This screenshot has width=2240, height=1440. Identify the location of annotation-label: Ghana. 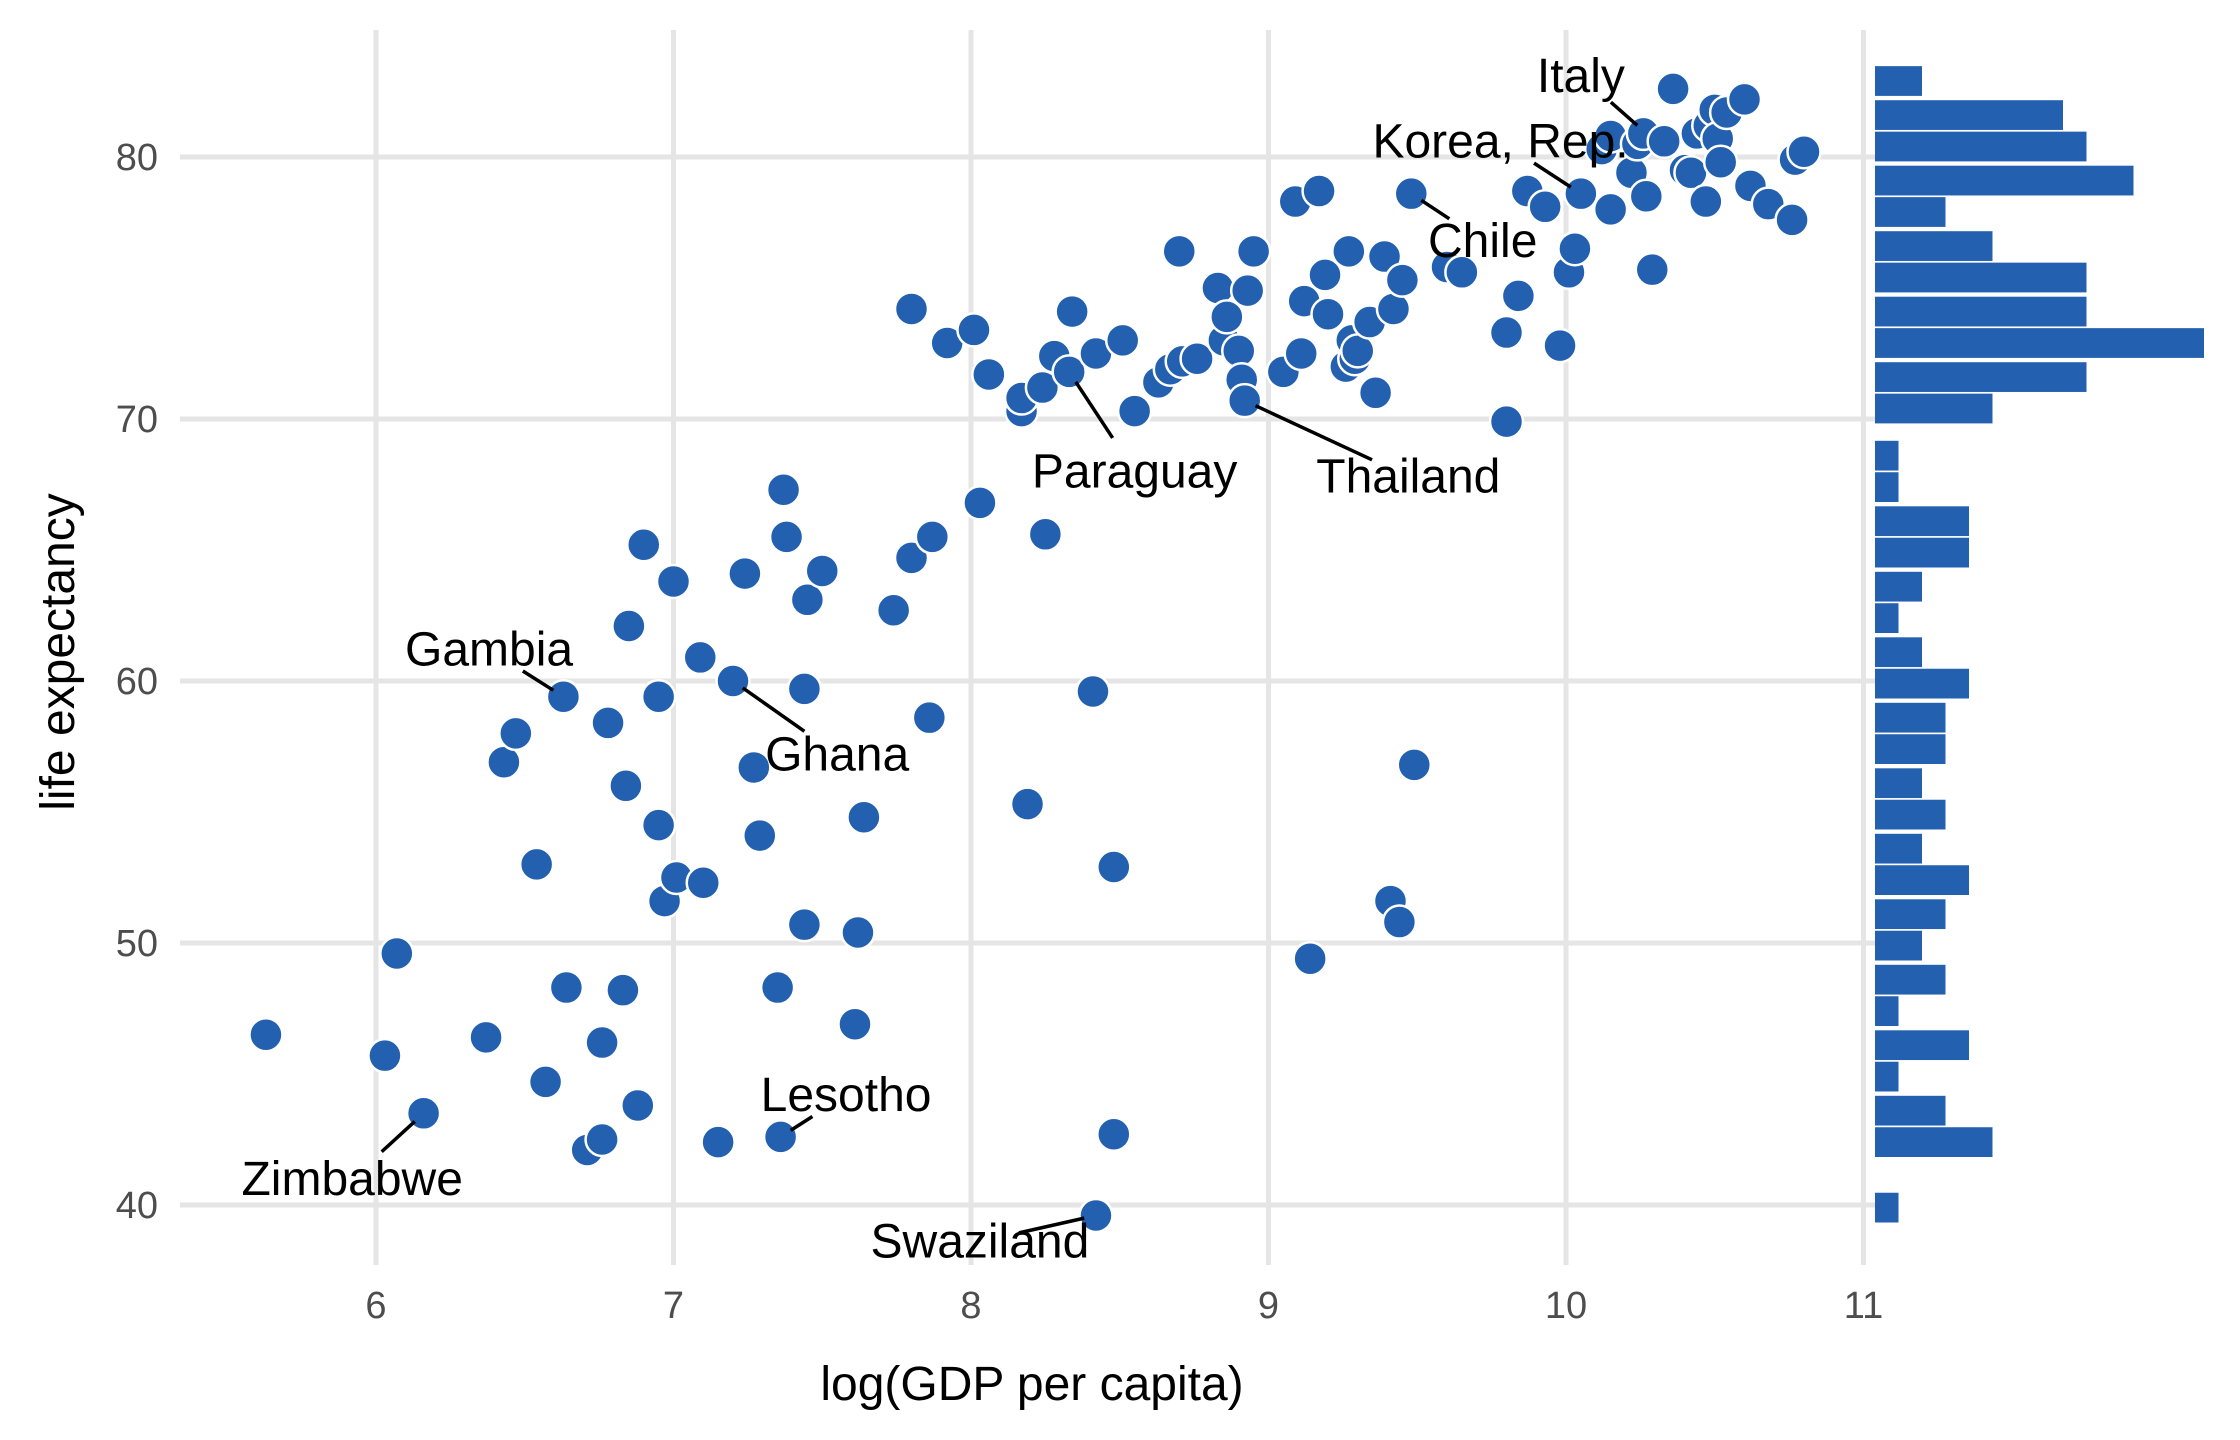
(837, 754).